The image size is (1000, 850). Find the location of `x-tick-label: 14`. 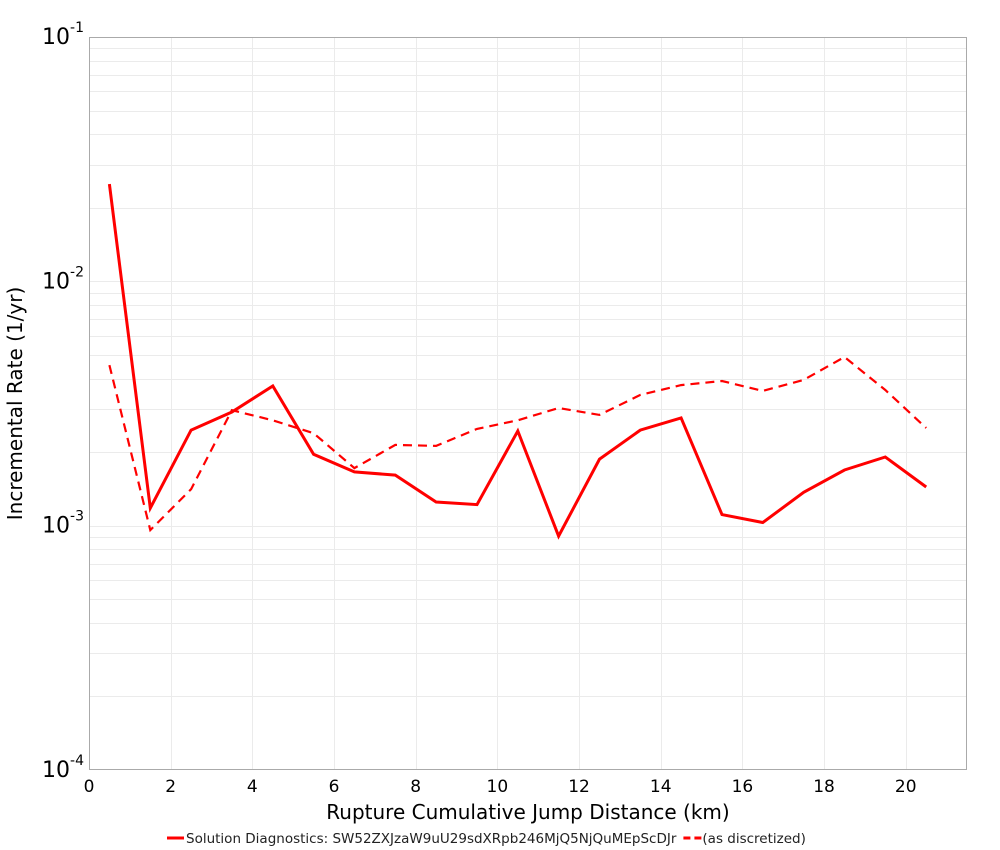

x-tick-label: 14 is located at coordinates (661, 787).